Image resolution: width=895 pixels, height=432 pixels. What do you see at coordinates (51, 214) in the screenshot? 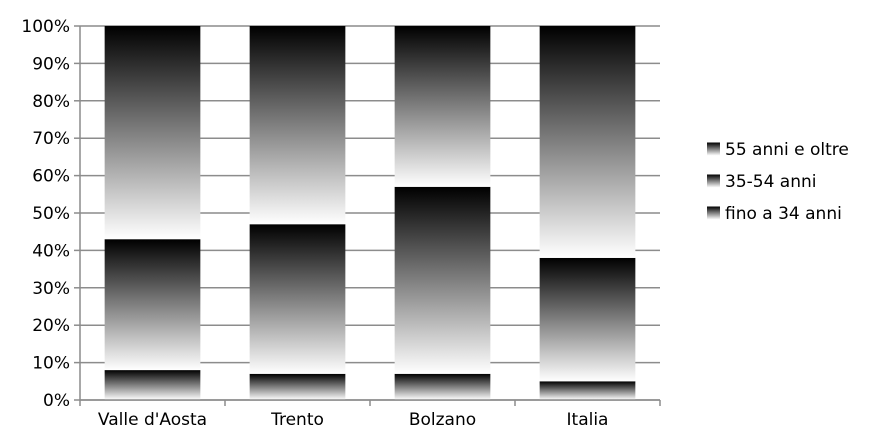
I see `y-tick-label-5: 50%` at bounding box center [51, 214].